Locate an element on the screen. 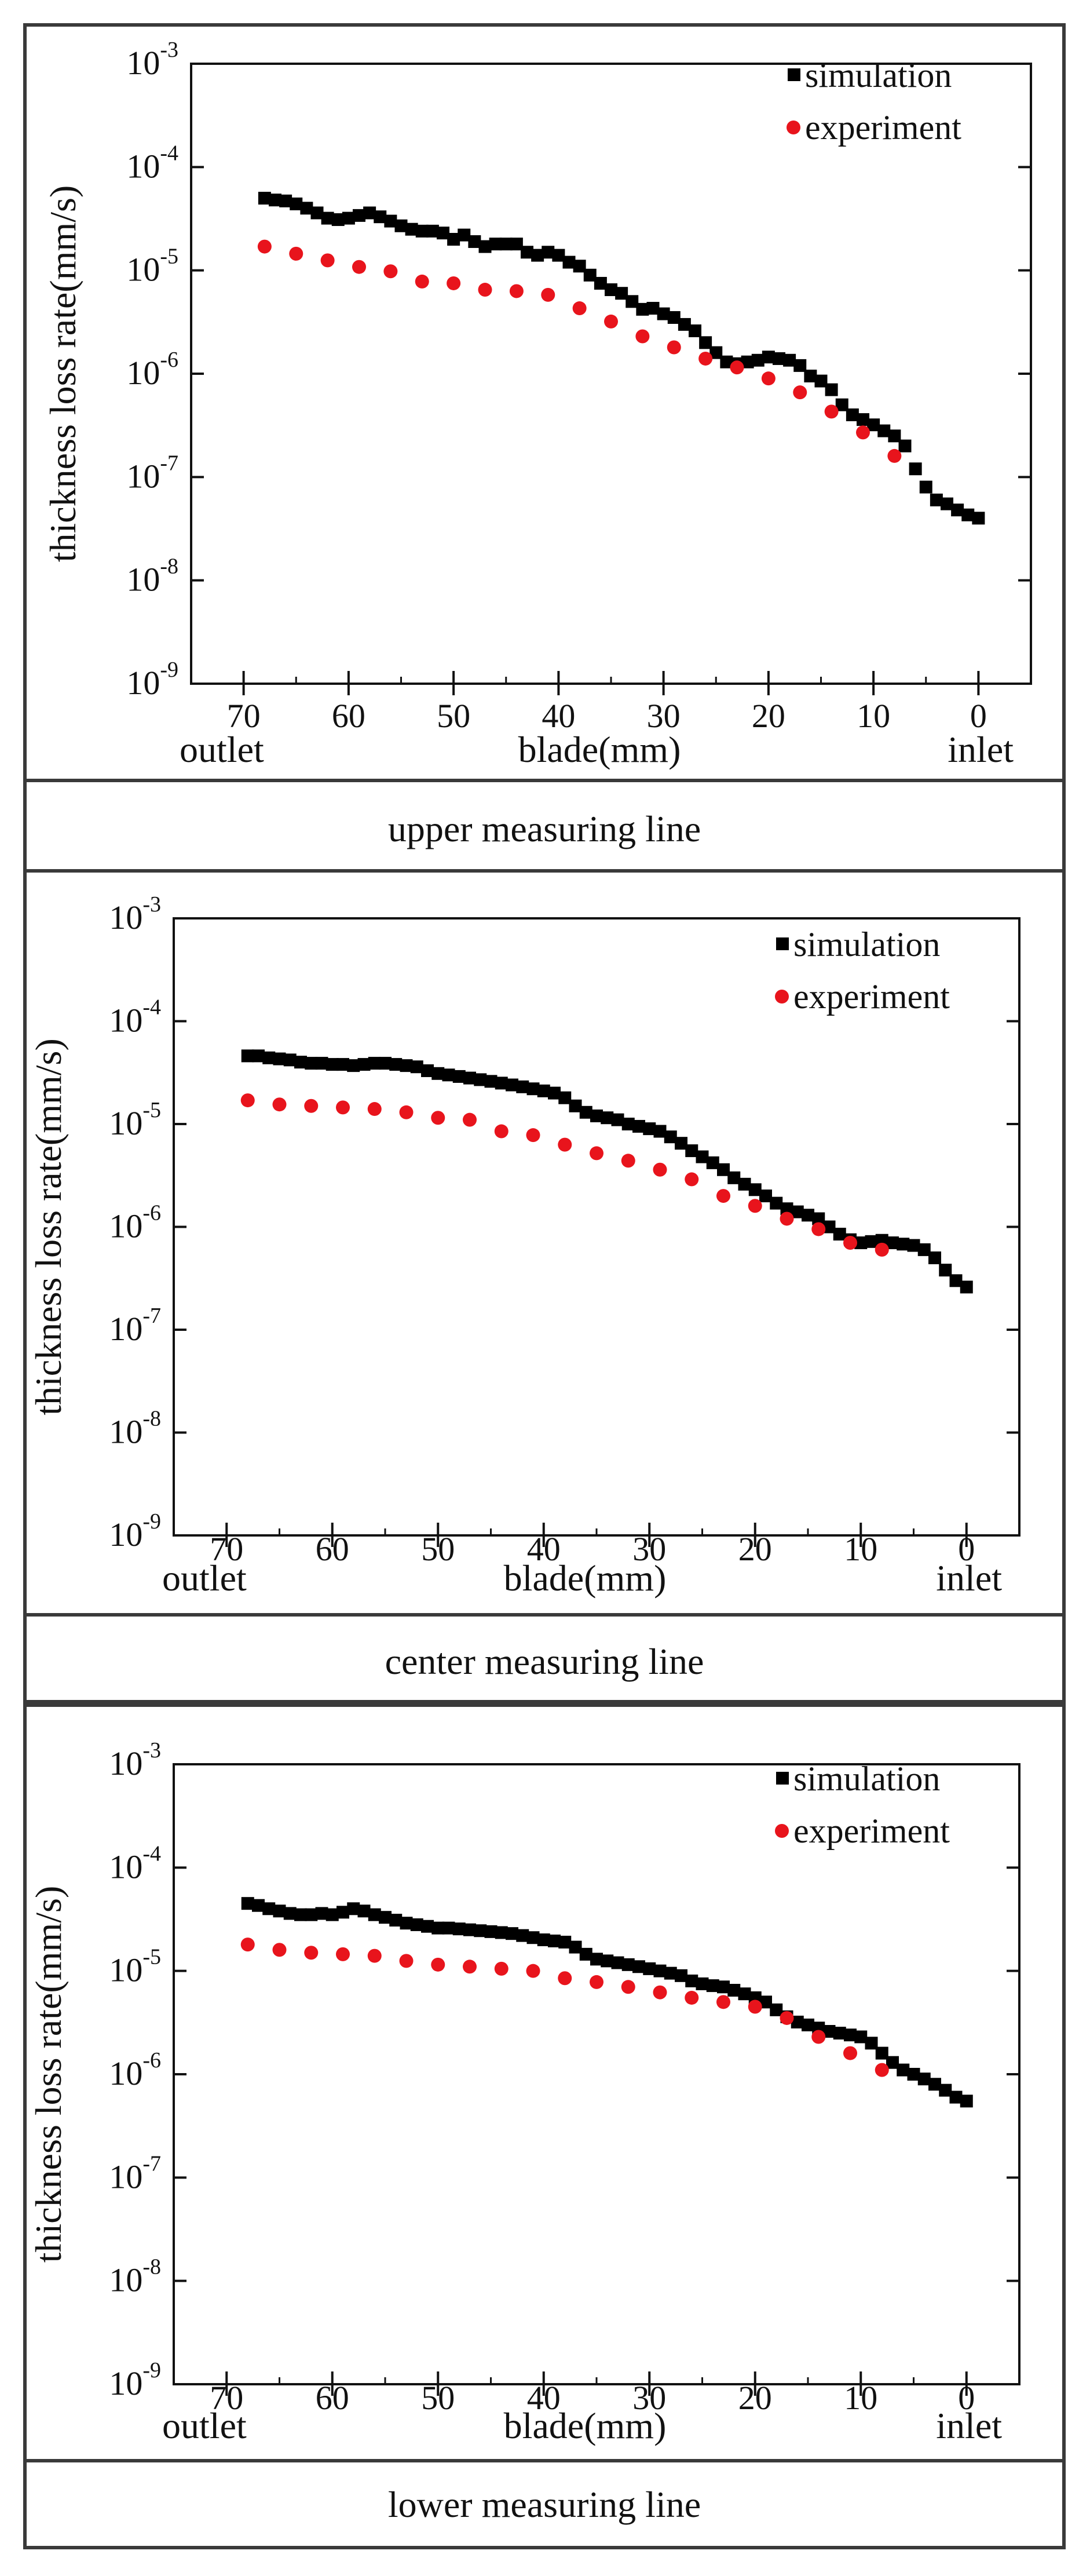 Image resolution: width=1090 pixels, height=2576 pixels. y-tick-label: 10⁻³ is located at coordinates (135, 914).